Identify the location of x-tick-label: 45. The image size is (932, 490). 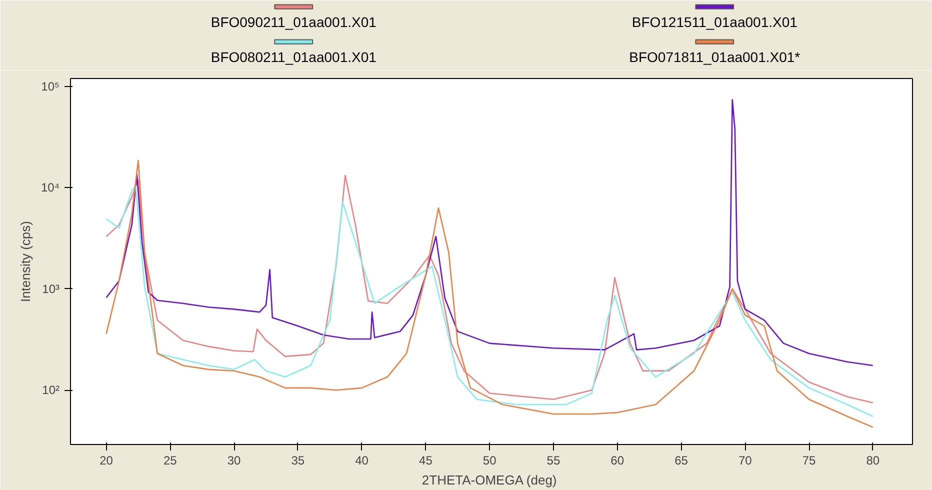
(426, 461).